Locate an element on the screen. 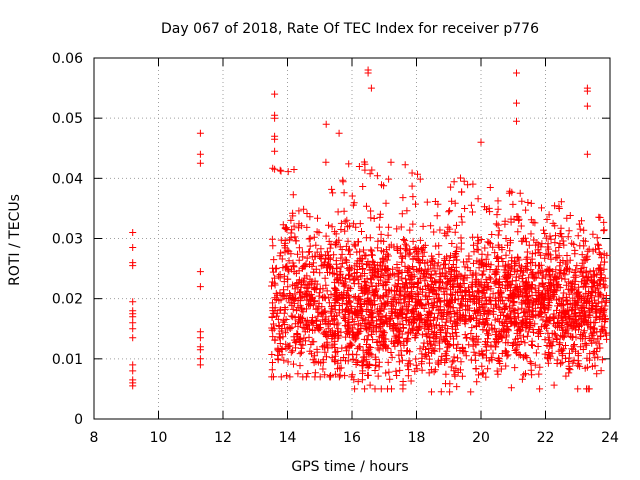 This screenshot has height=480, width=640. y-axis-label: ROTI / TECUs is located at coordinates (15, 240).